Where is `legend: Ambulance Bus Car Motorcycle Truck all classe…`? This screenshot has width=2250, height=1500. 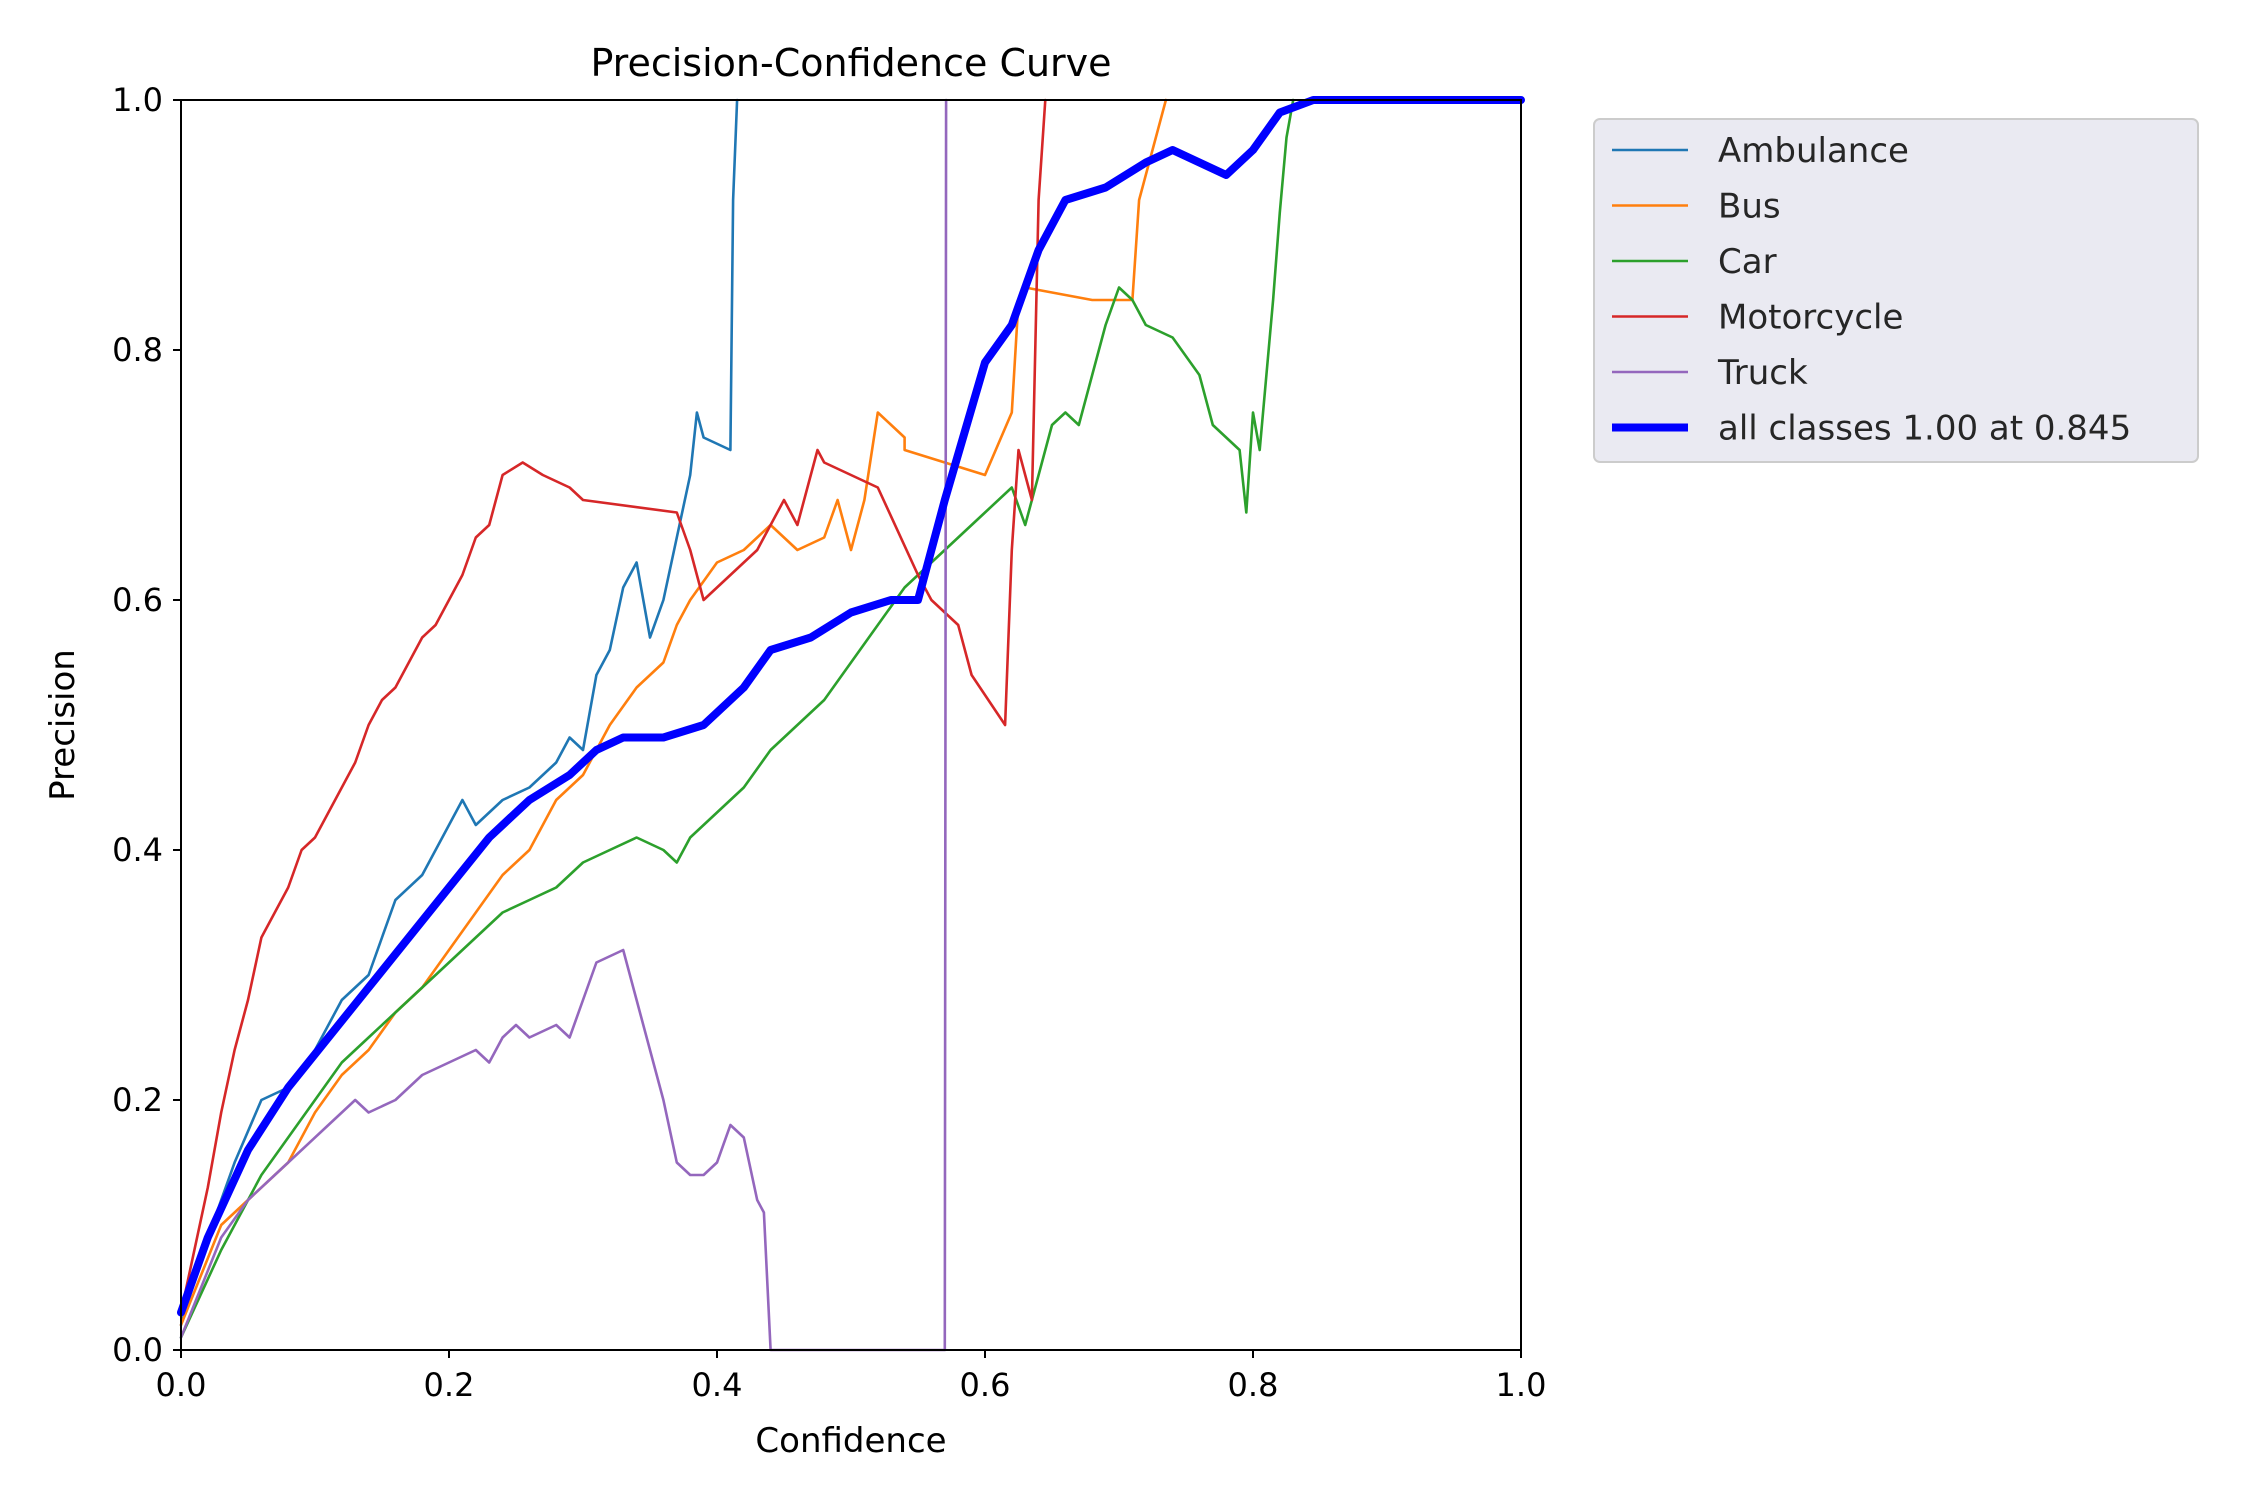
legend: Ambulance Bus Car Motorcycle Truck all classe… is located at coordinates (1896, 290).